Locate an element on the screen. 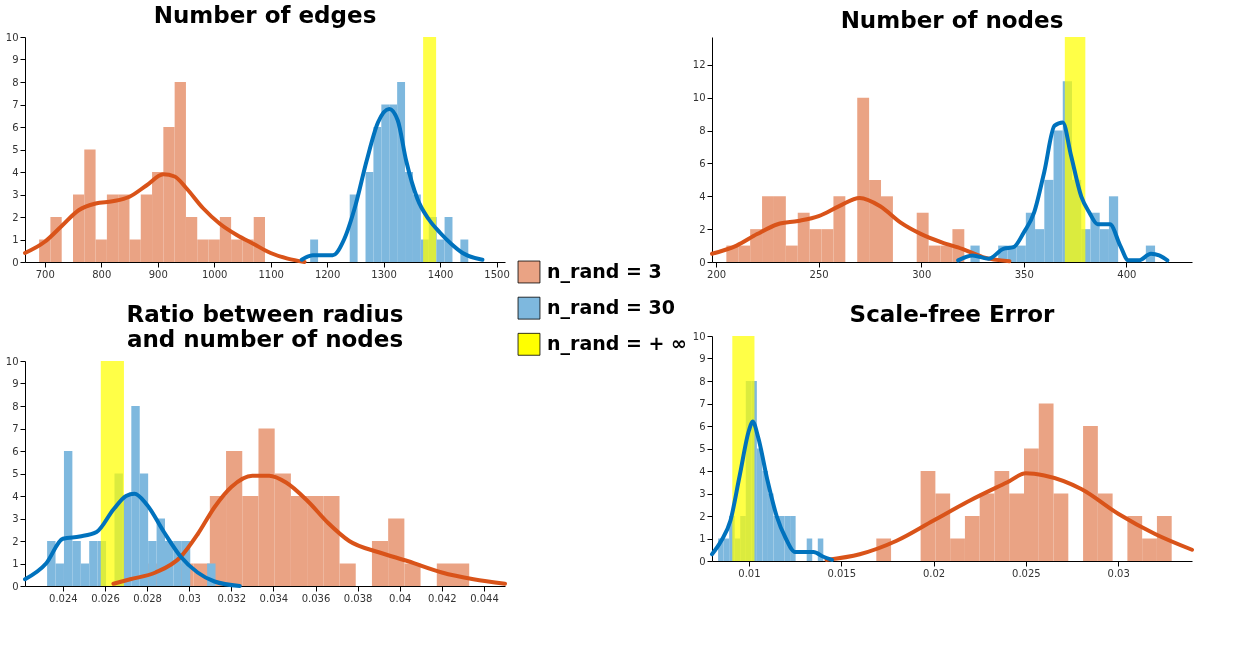  x-tick-label: 900 is located at coordinates (158, 274).